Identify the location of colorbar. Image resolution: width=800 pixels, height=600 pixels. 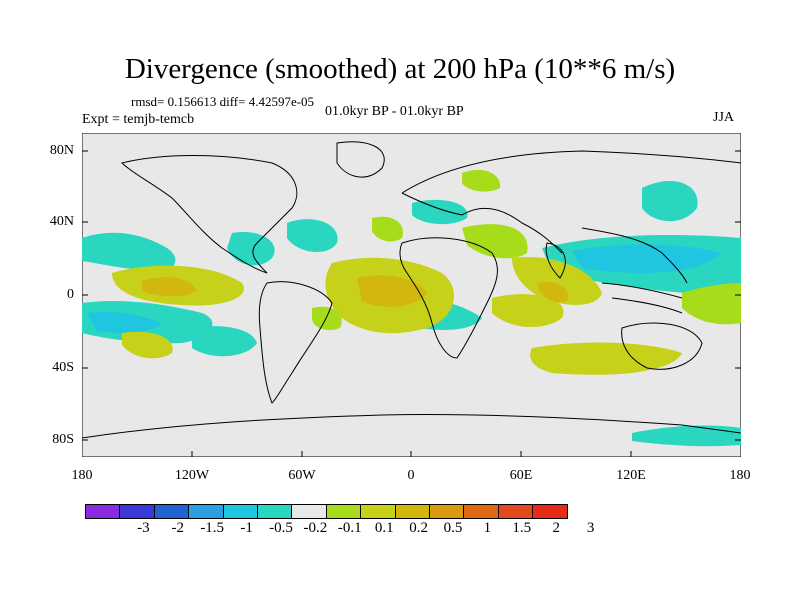
(327, 511).